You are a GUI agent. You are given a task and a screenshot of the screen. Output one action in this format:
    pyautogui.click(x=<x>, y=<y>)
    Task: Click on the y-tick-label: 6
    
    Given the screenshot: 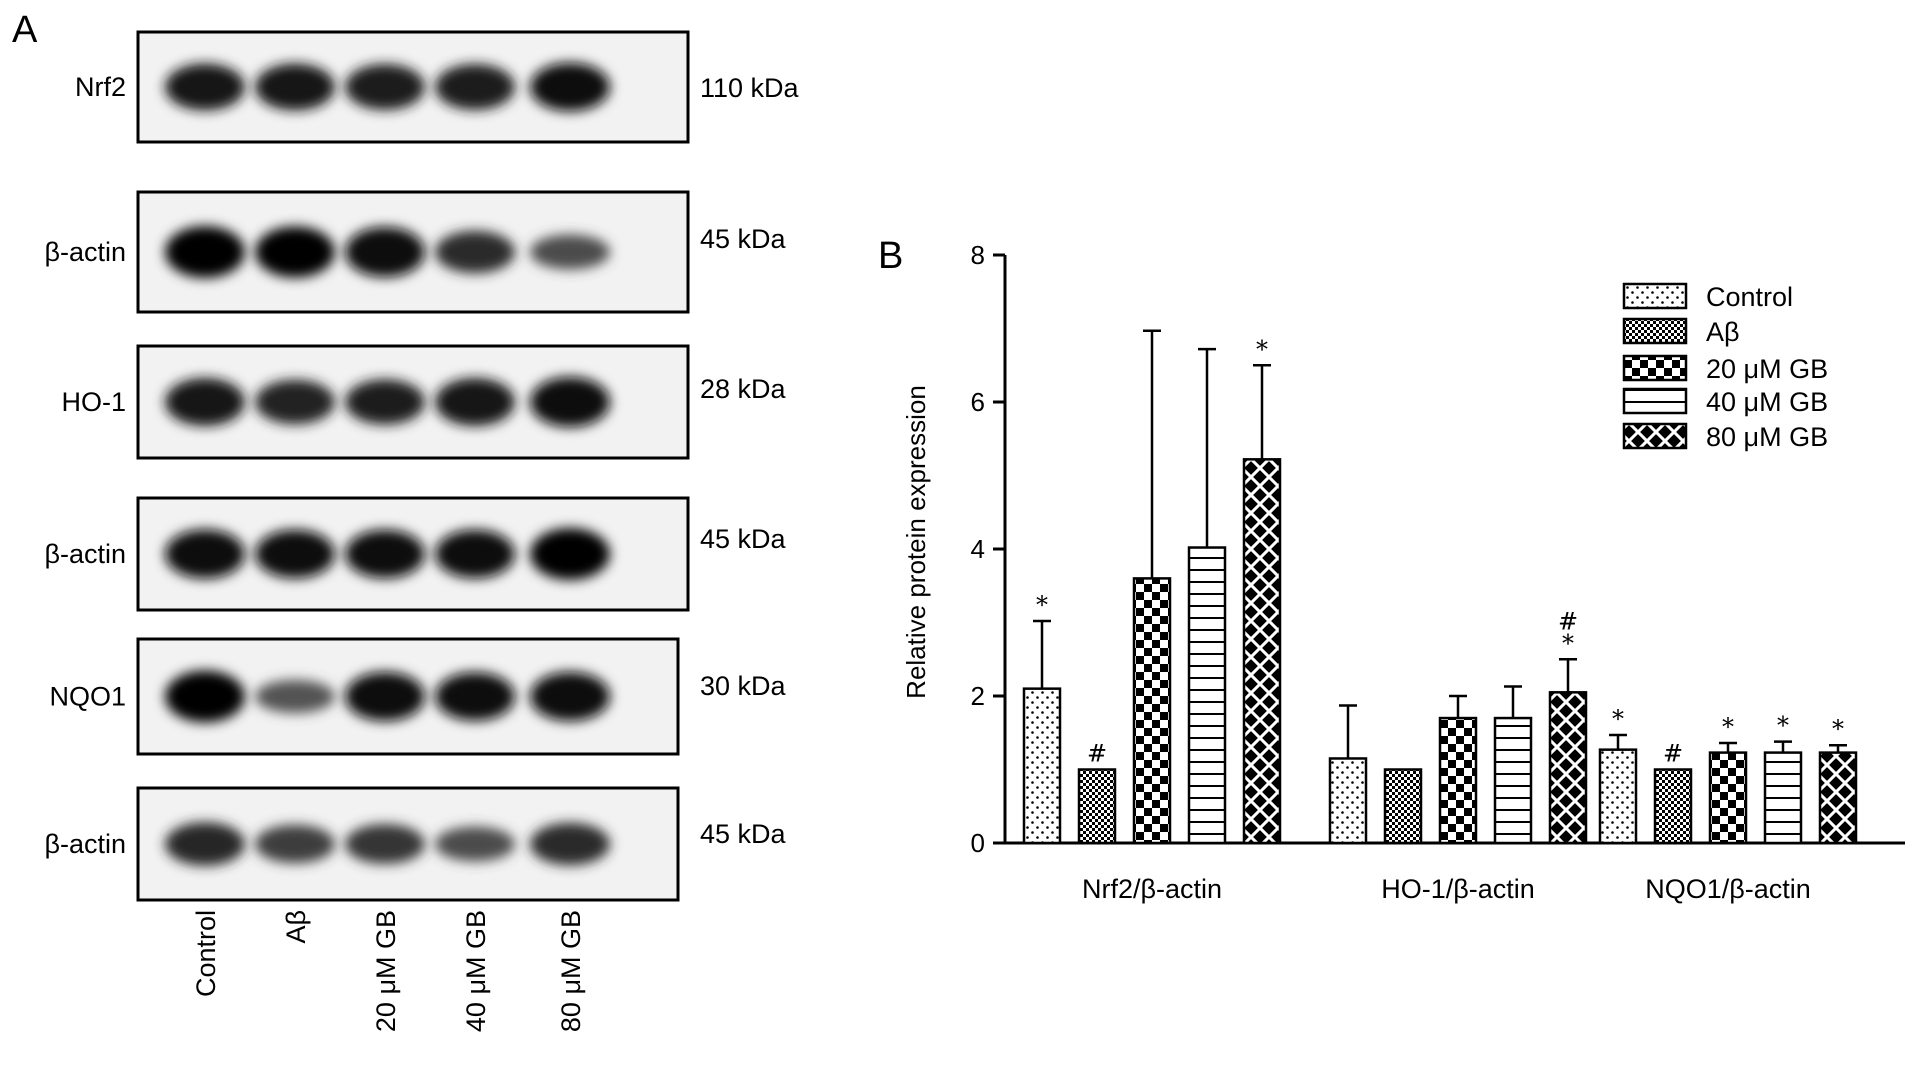 What is the action you would take?
    pyautogui.click(x=978, y=402)
    